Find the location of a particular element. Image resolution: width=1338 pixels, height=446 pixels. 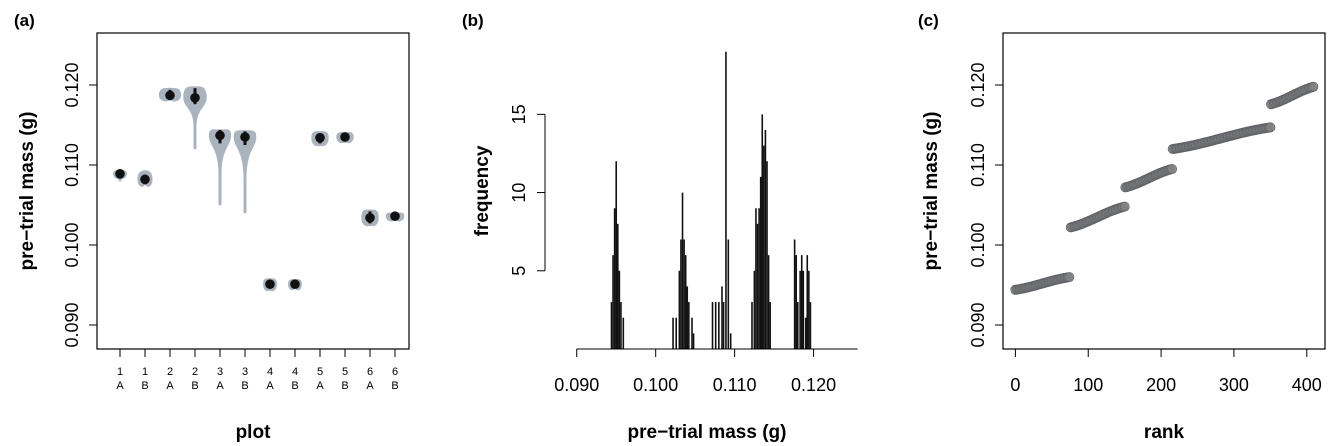

panel-b-y-axis: 5 10 15 is located at coordinates (527, 190).